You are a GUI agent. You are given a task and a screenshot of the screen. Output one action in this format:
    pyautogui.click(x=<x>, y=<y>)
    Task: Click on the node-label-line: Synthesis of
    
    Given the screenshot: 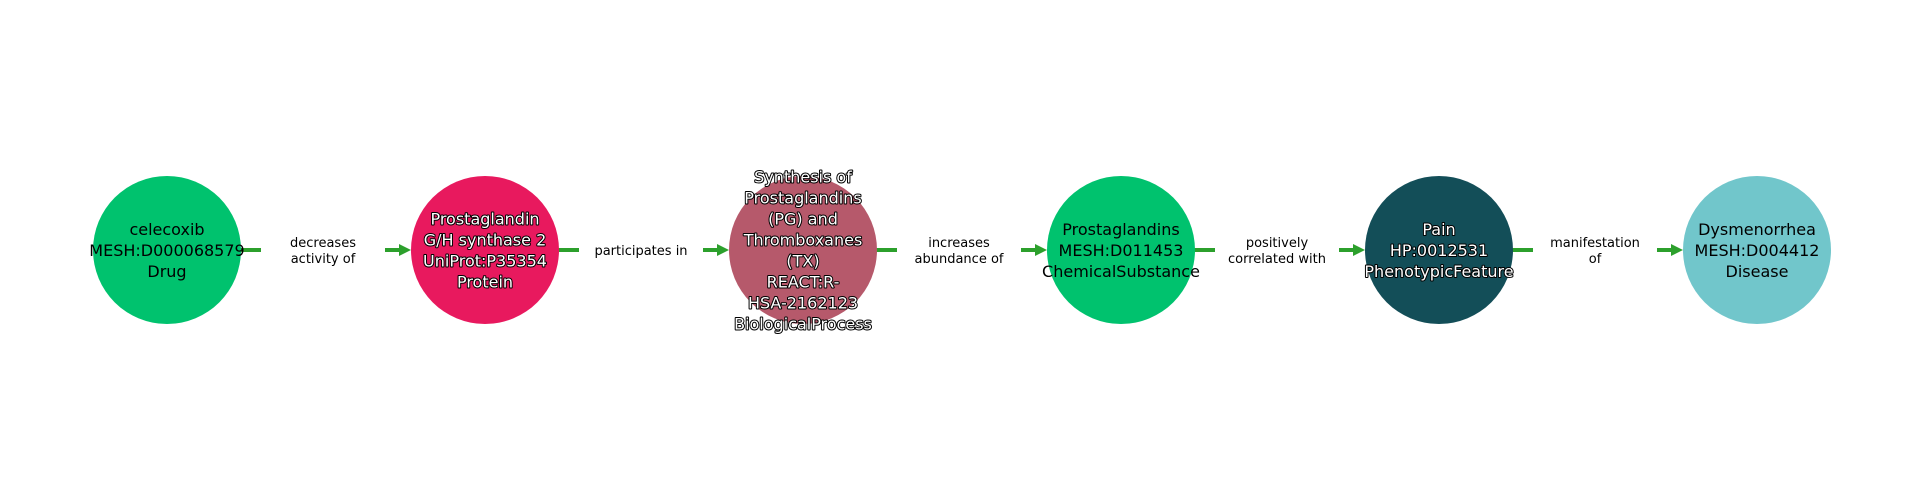 What is the action you would take?
    pyautogui.click(x=803, y=177)
    